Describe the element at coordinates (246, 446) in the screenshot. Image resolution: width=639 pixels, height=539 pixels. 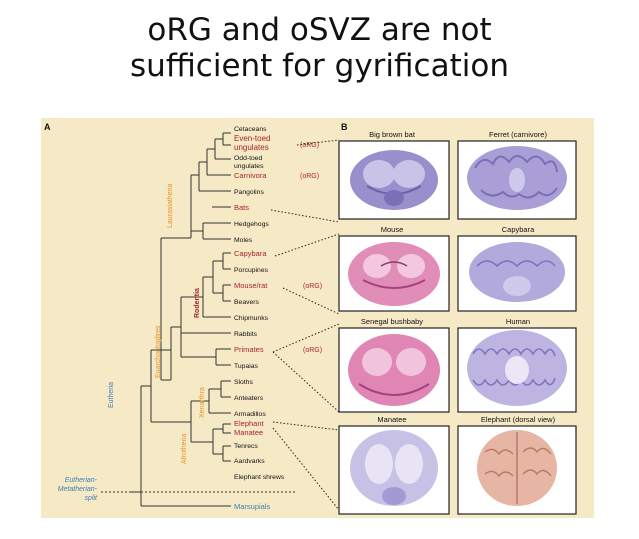
I see `taxon-tenrecs: Tenrecs` at that location.